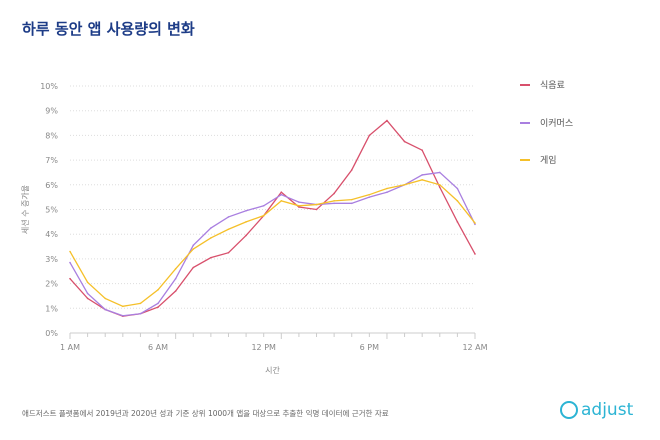 The height and width of the screenshot is (440, 660). What do you see at coordinates (548, 161) in the screenshot?
I see `legend-label: 게임` at bounding box center [548, 161].